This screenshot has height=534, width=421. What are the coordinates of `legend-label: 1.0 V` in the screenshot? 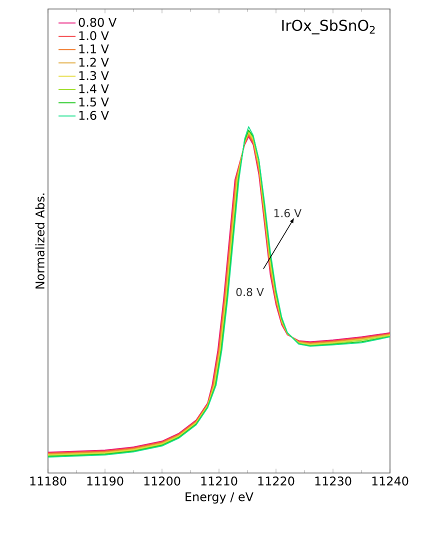 It's located at (94, 35).